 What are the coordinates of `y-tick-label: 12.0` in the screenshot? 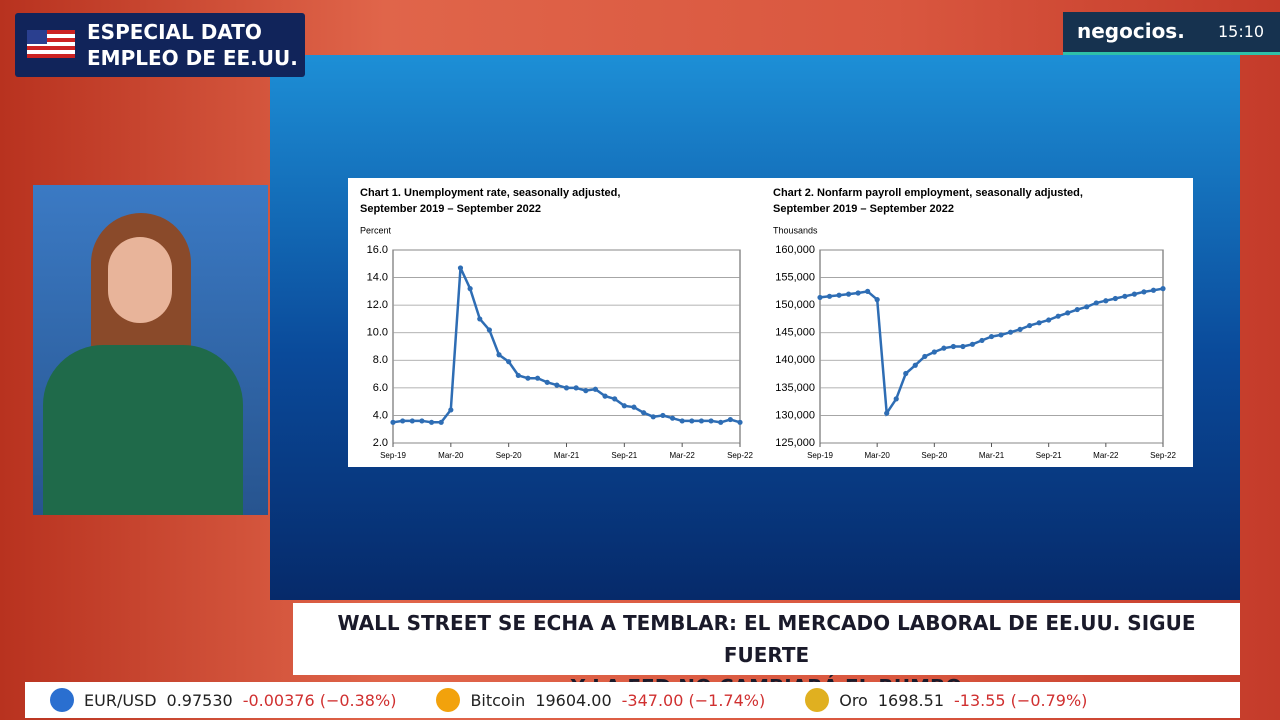 It's located at (377, 305).